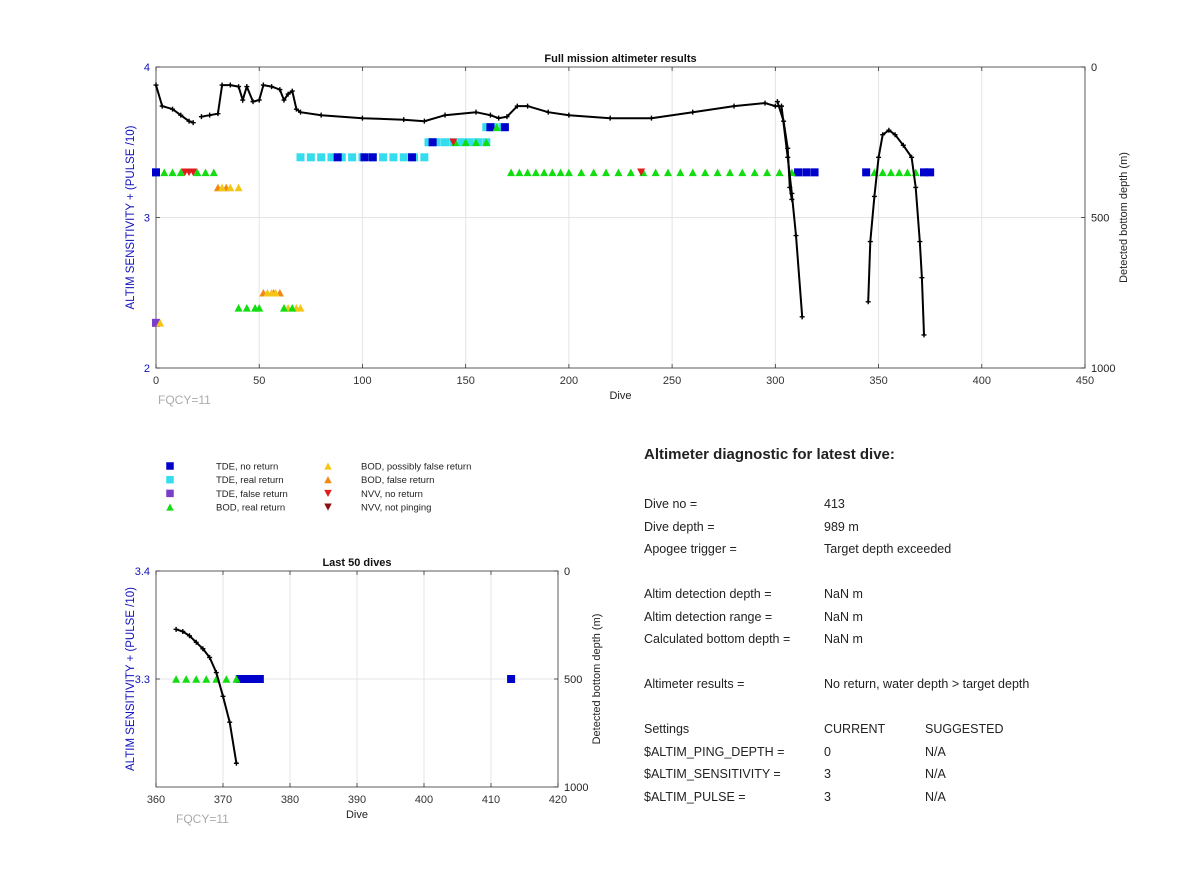  What do you see at coordinates (147, 68) in the screenshot?
I see `y-tick-label: 4` at bounding box center [147, 68].